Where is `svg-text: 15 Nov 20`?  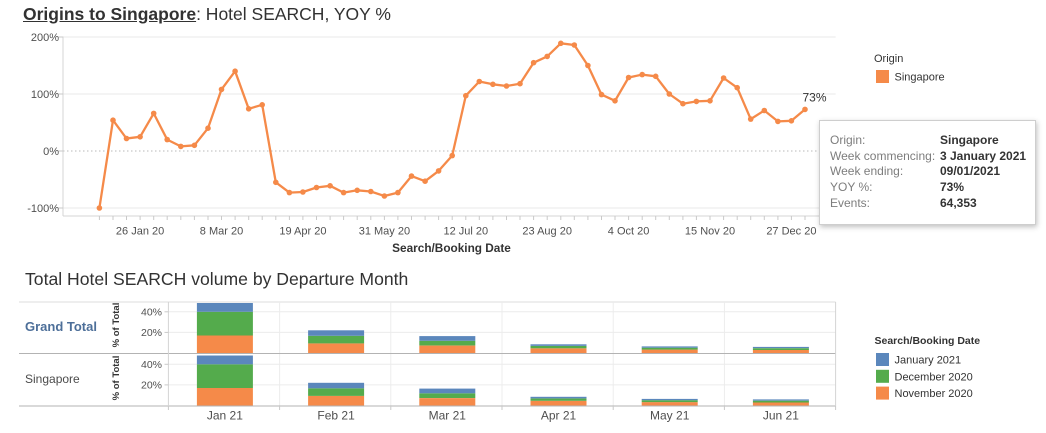
svg-text: 15 Nov 20 is located at coordinates (710, 232).